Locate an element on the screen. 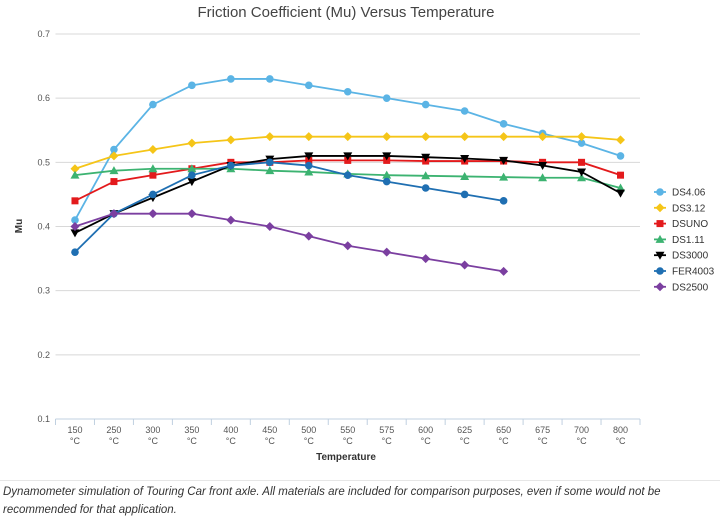  x-tick-label: 625 °C is located at coordinates (464, 435).